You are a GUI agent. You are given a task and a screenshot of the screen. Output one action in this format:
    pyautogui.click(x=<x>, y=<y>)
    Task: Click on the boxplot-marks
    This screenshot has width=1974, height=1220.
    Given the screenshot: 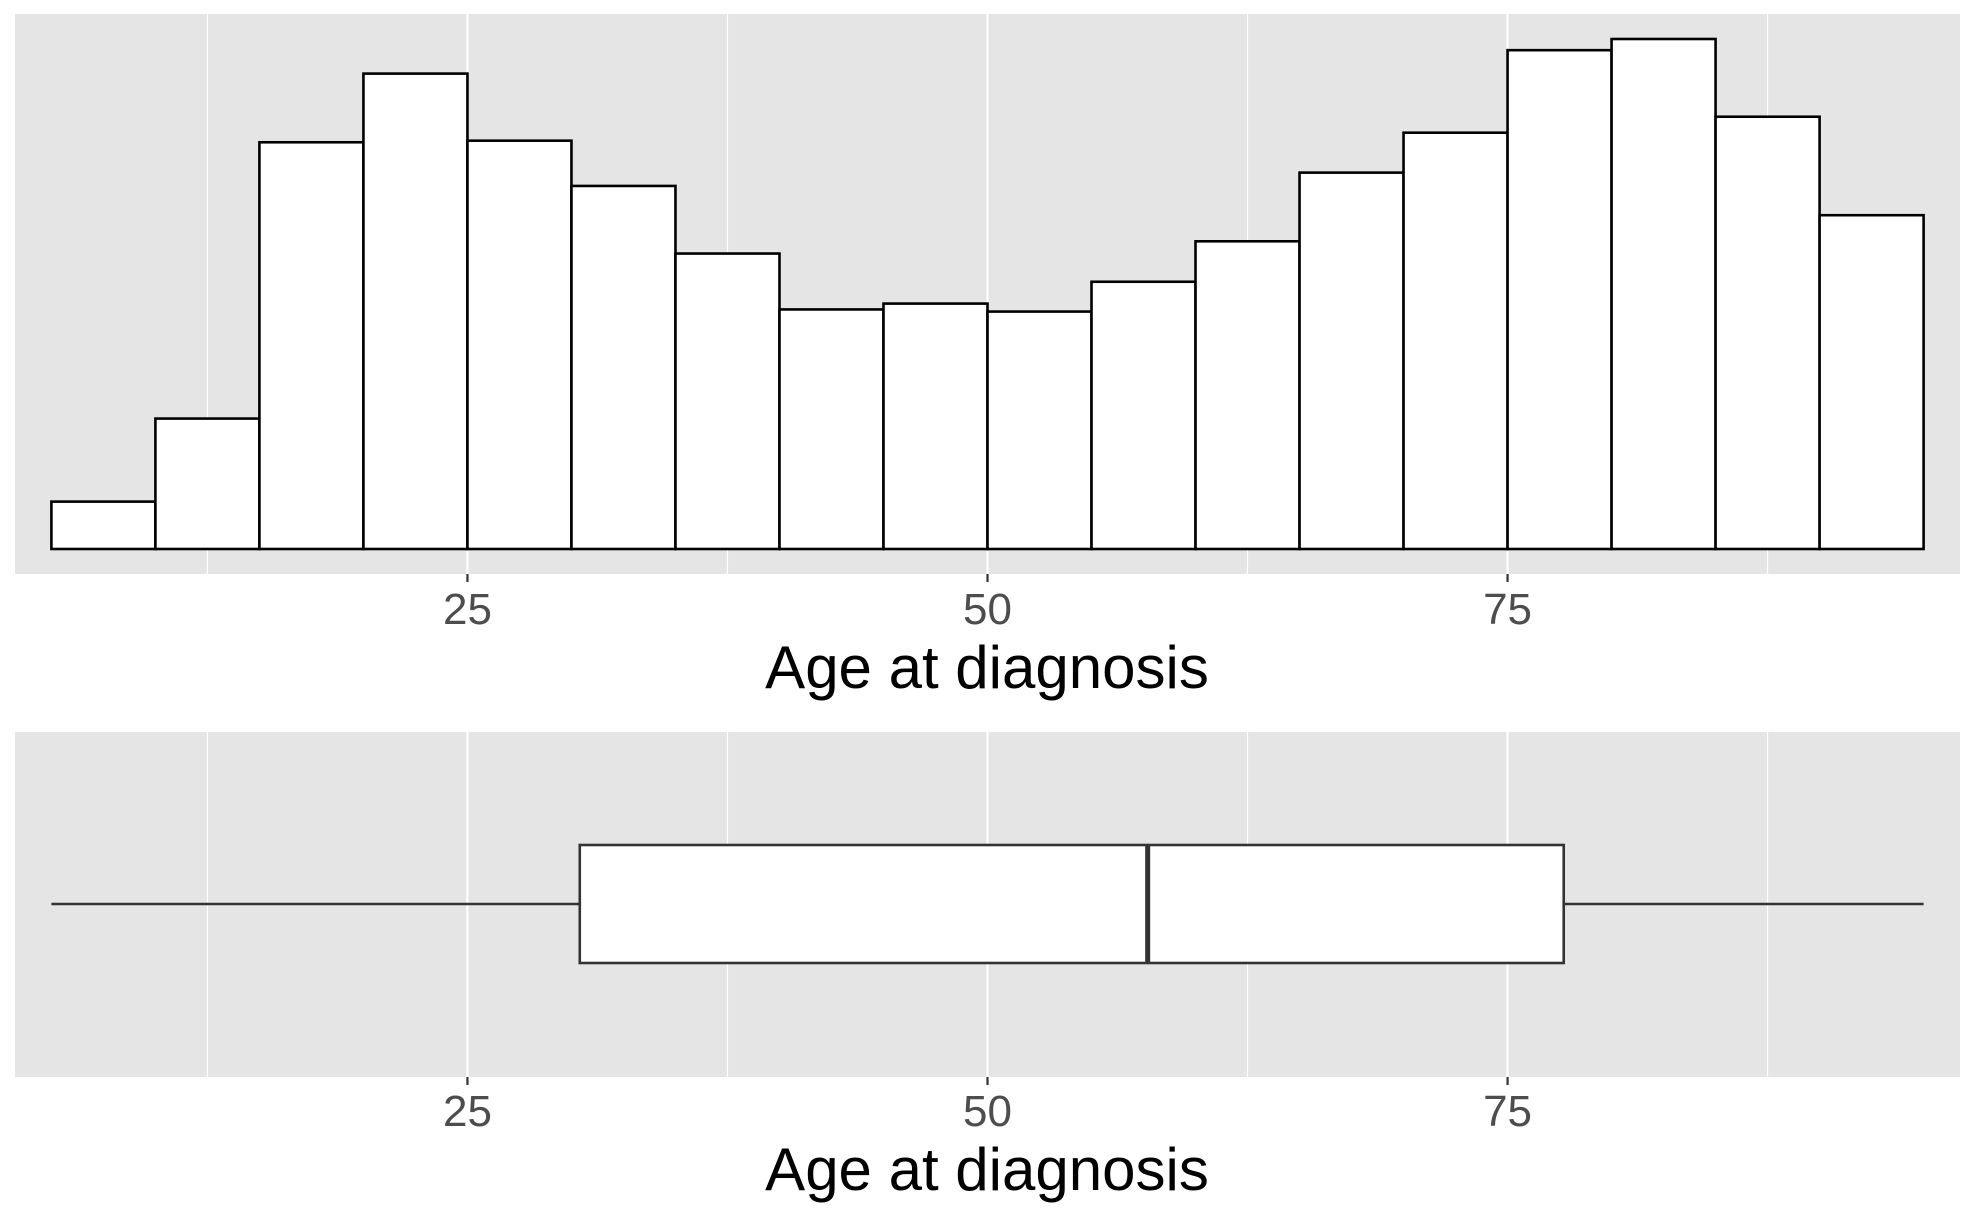 What is the action you would take?
    pyautogui.click(x=987, y=904)
    